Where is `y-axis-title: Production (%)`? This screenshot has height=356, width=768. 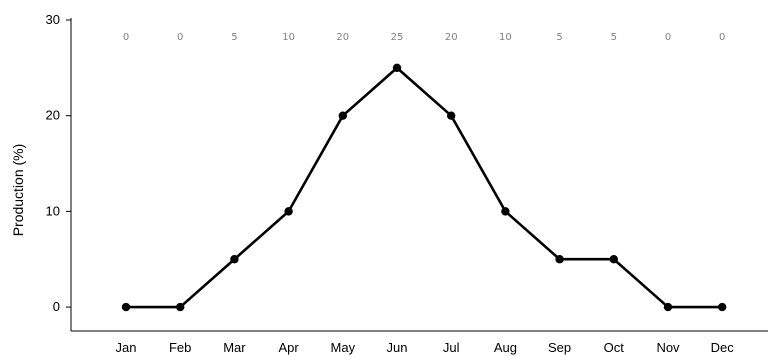 y-axis-title: Production (%) is located at coordinates (18, 190).